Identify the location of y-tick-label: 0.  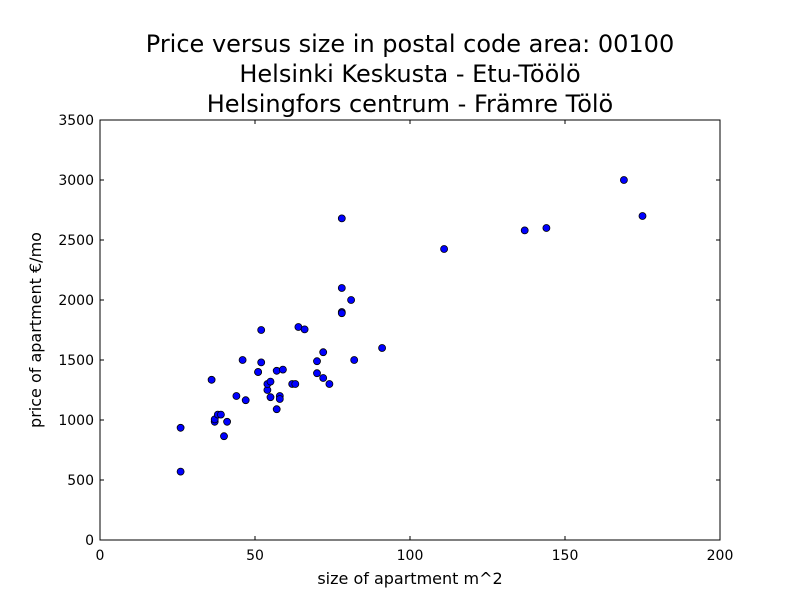
(89, 541).